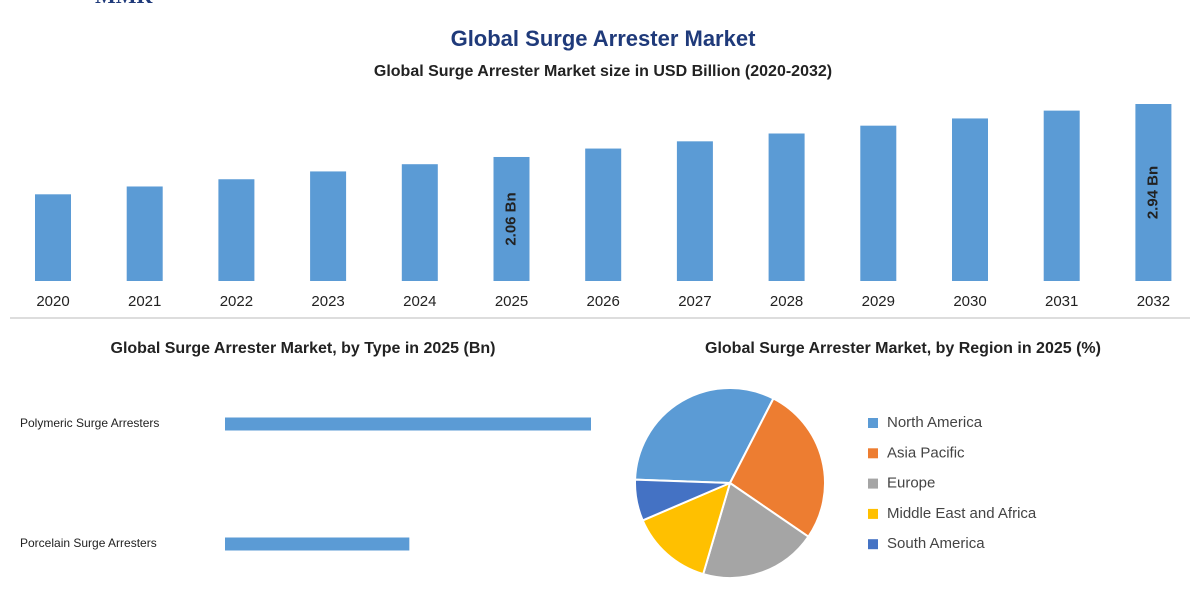 This screenshot has width=1200, height=600. Describe the element at coordinates (911, 483) in the screenshot. I see `legend-label: Europe` at that location.